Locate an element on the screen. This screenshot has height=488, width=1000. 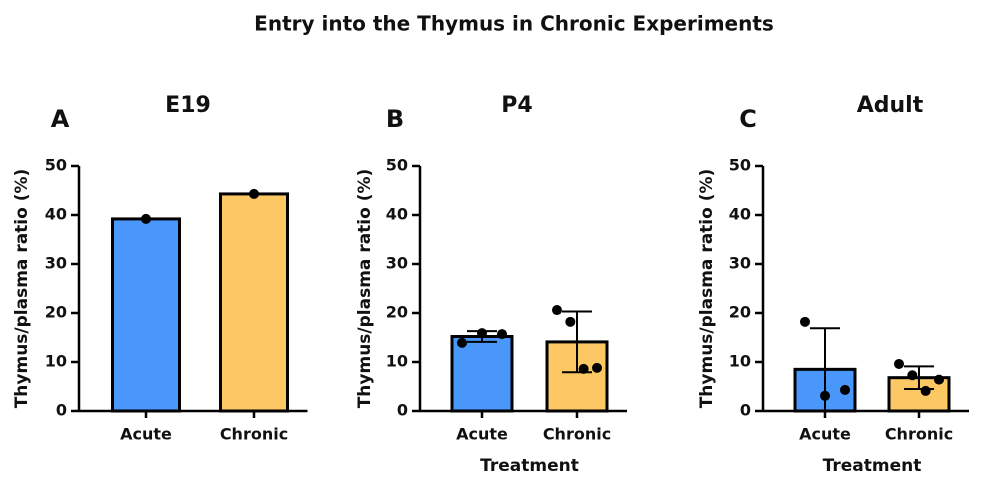
panel-label: B is located at coordinates (395, 119).